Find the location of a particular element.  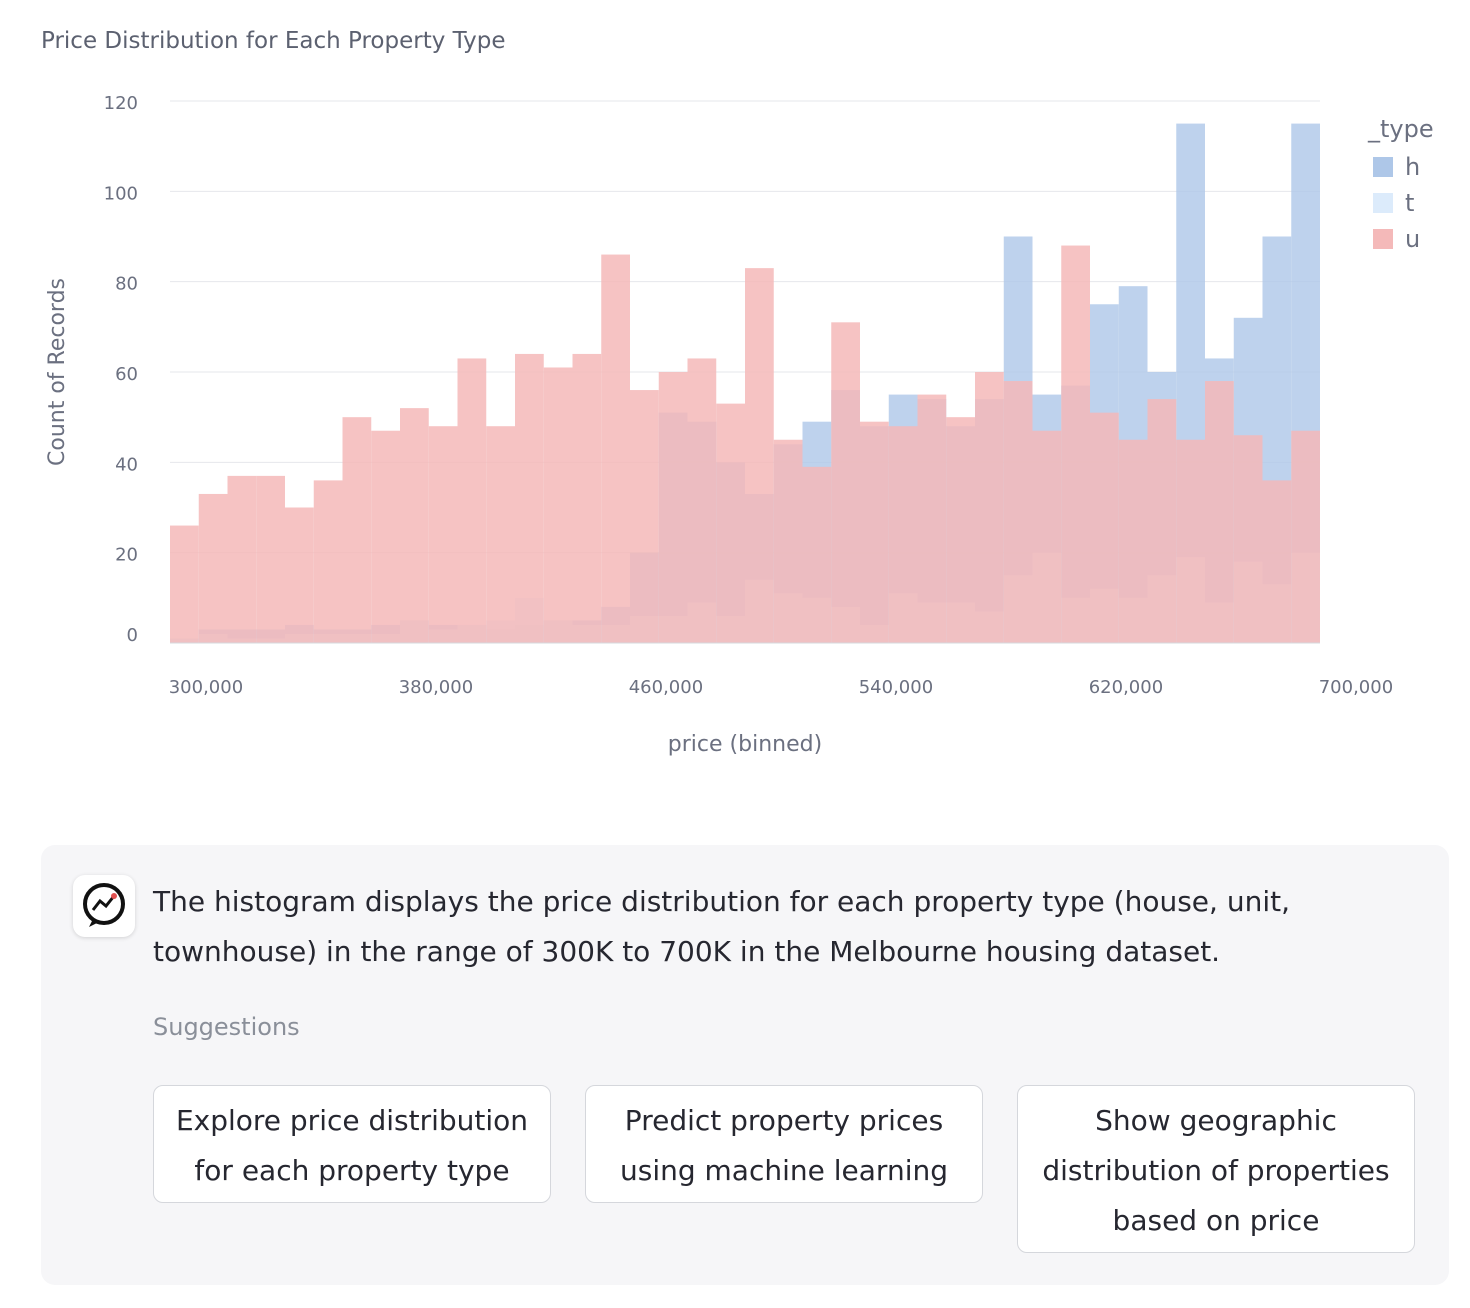

x-tick-label: 460,000 is located at coordinates (666, 687).